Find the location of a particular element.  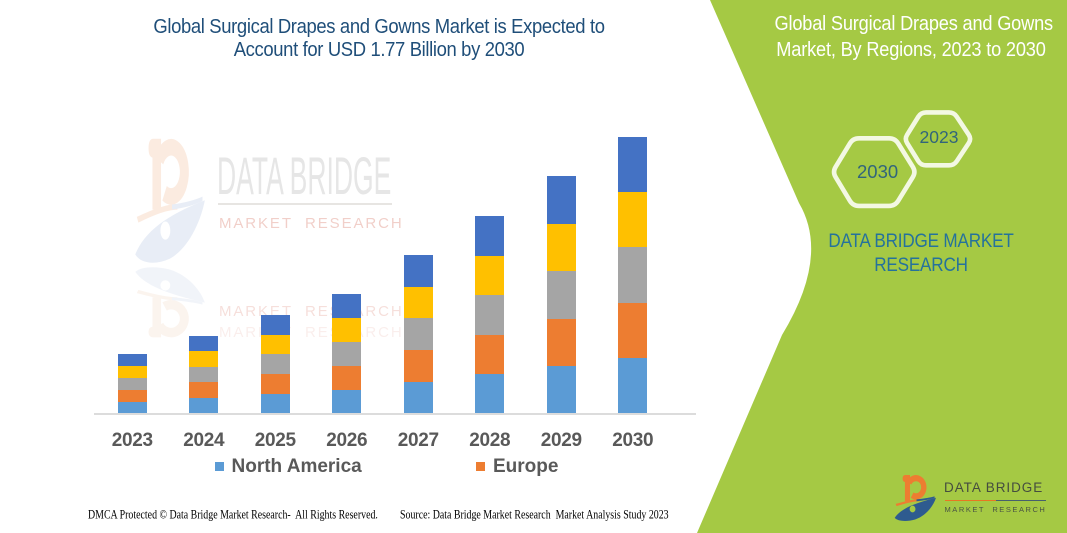

svg-text: 2023 is located at coordinates (939, 137).